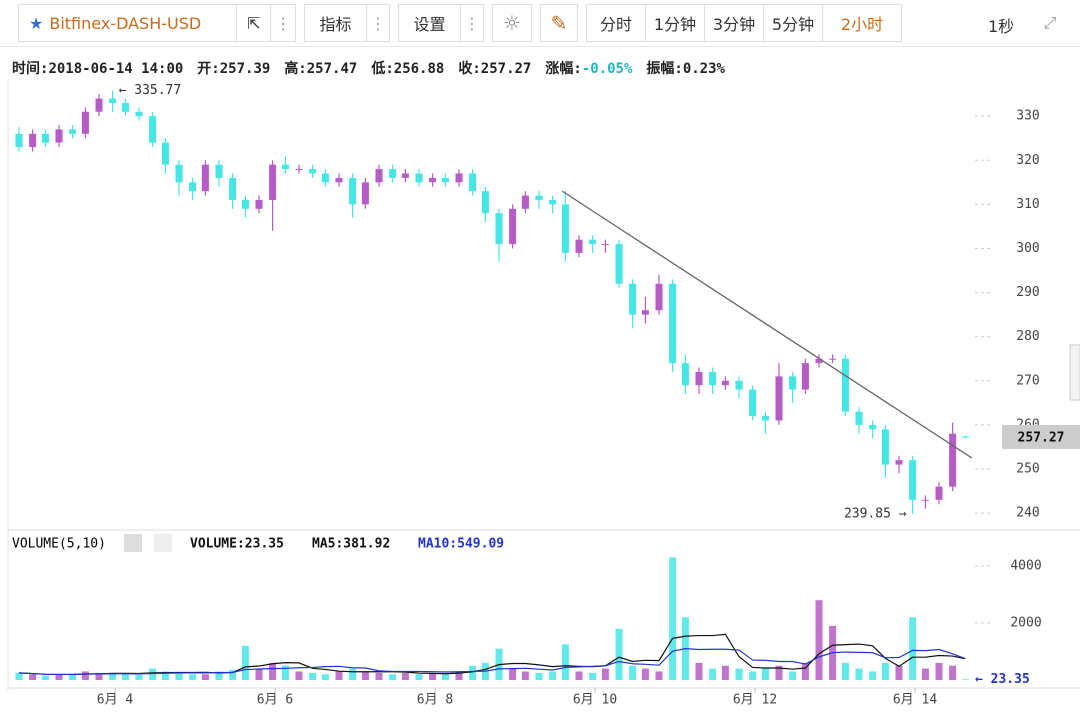 The height and width of the screenshot is (717, 1080). Describe the element at coordinates (755, 700) in the screenshot. I see `x-tick-label: 6月 12` at that location.